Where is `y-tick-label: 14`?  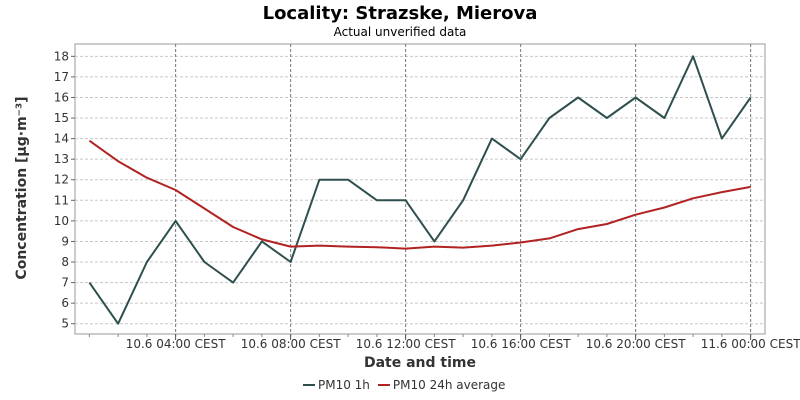 y-tick-label: 14 is located at coordinates (61, 139).